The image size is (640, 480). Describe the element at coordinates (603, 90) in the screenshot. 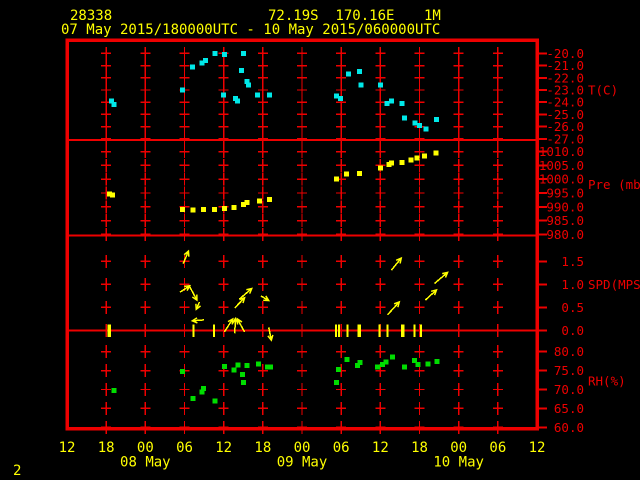

I see `y-axis-unit-label: T(C)` at that location.